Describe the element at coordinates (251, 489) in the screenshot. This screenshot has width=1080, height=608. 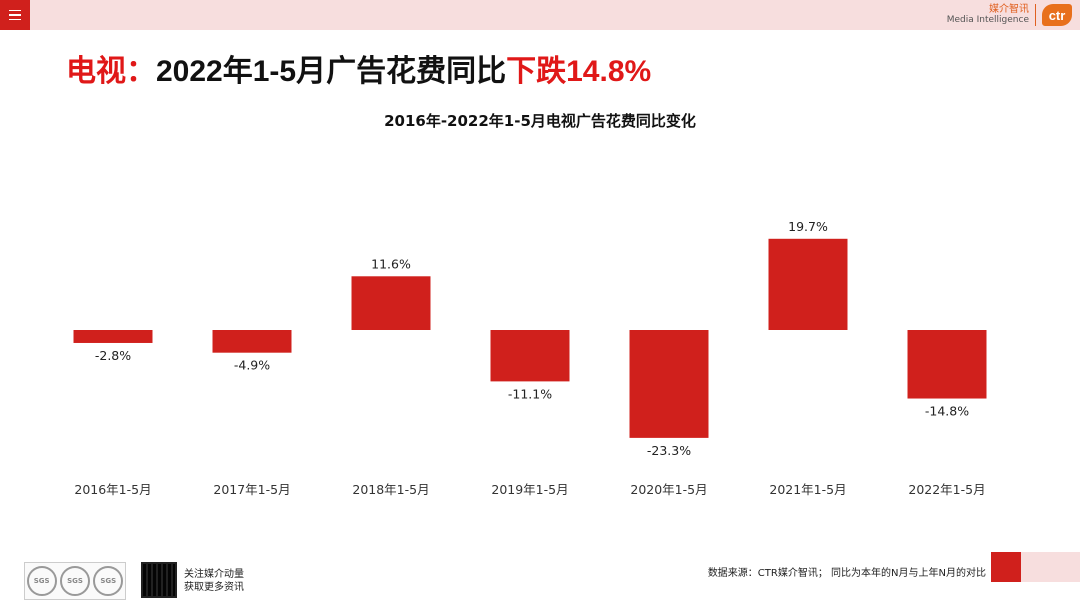
I see `category-label-1: 2017年1-5月` at that location.